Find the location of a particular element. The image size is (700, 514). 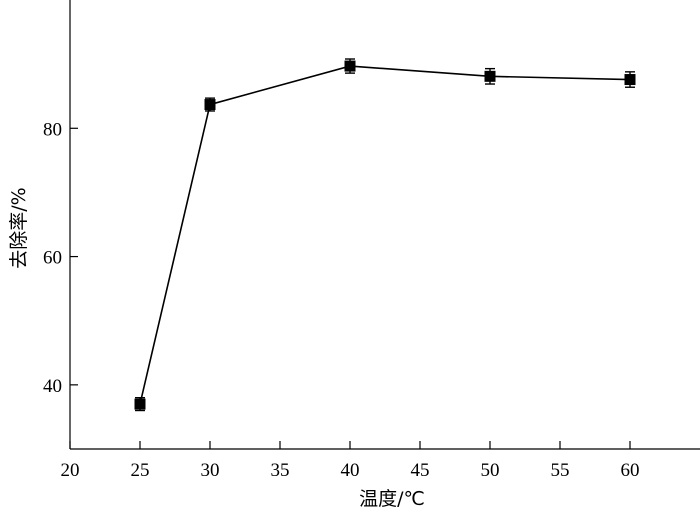

x-tick-label: 35 is located at coordinates (280, 470).